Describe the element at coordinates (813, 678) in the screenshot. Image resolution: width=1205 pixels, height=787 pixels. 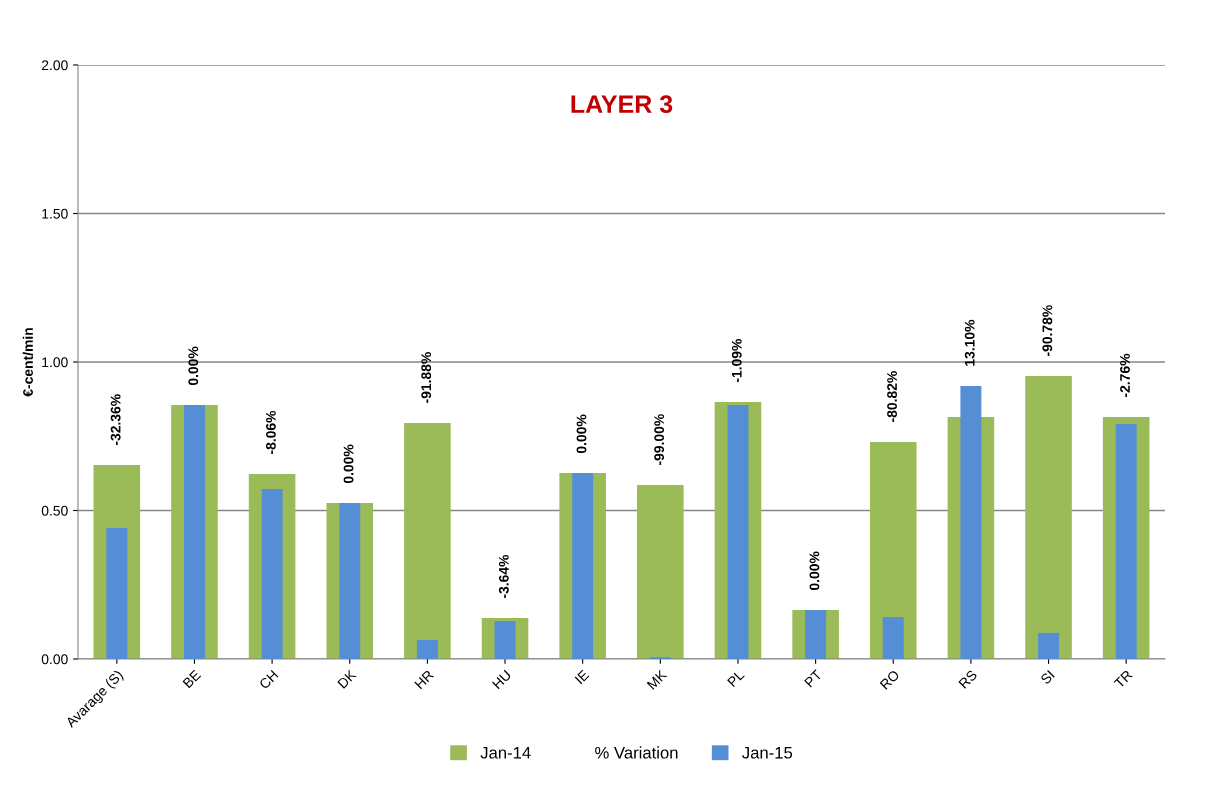
I see `x-tick-label: PT` at that location.